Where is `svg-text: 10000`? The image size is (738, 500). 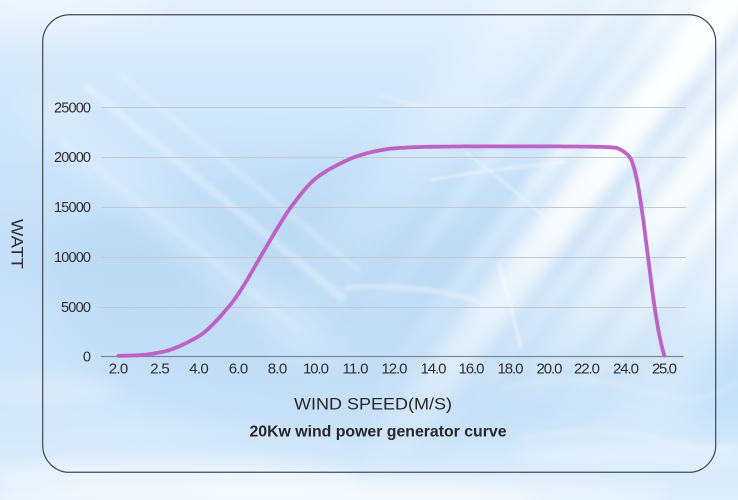
svg-text: 10000 is located at coordinates (72, 258).